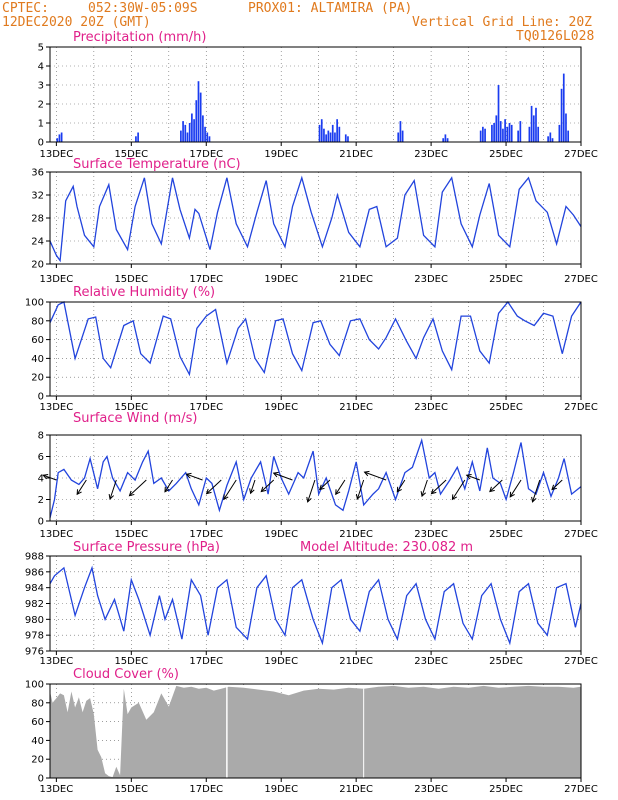 The image size is (618, 800). What do you see at coordinates (25, 8) in the screenshot?
I see `header-source: CPTEC:` at bounding box center [25, 8].